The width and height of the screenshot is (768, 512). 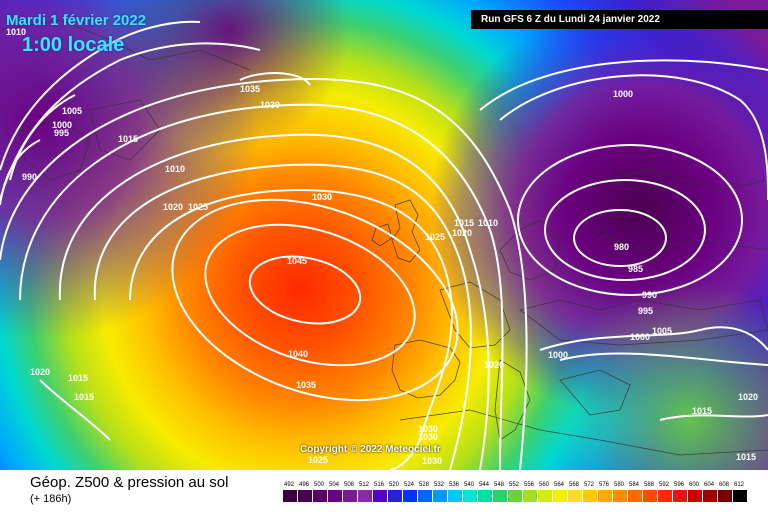 I want to click on isobar-1035-north, so click(x=275, y=79).